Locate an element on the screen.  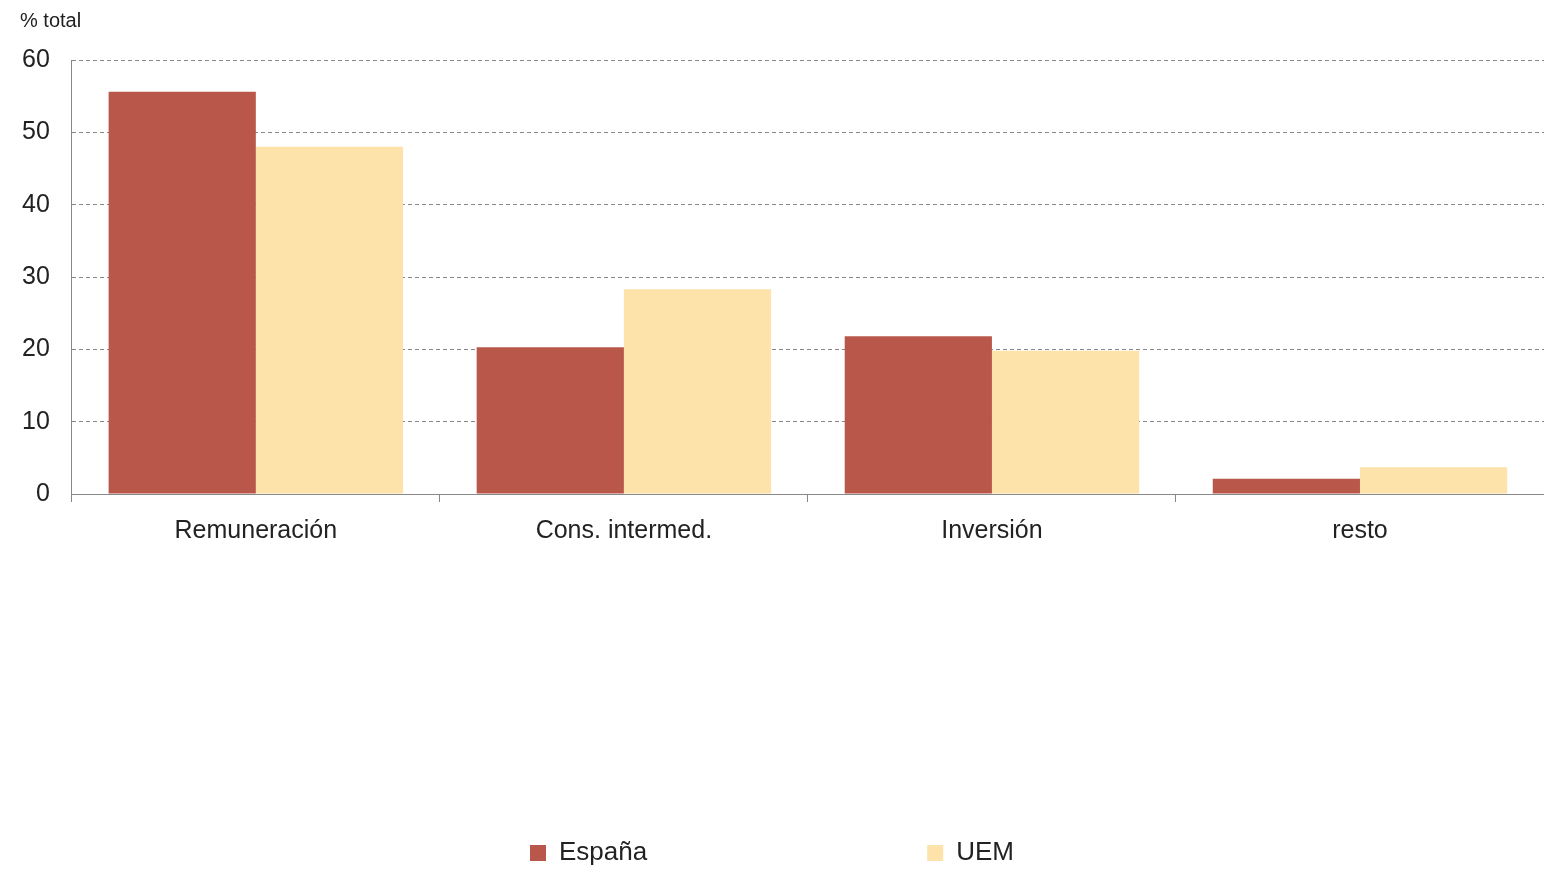
y-axis-title: % total is located at coordinates (51, 19).